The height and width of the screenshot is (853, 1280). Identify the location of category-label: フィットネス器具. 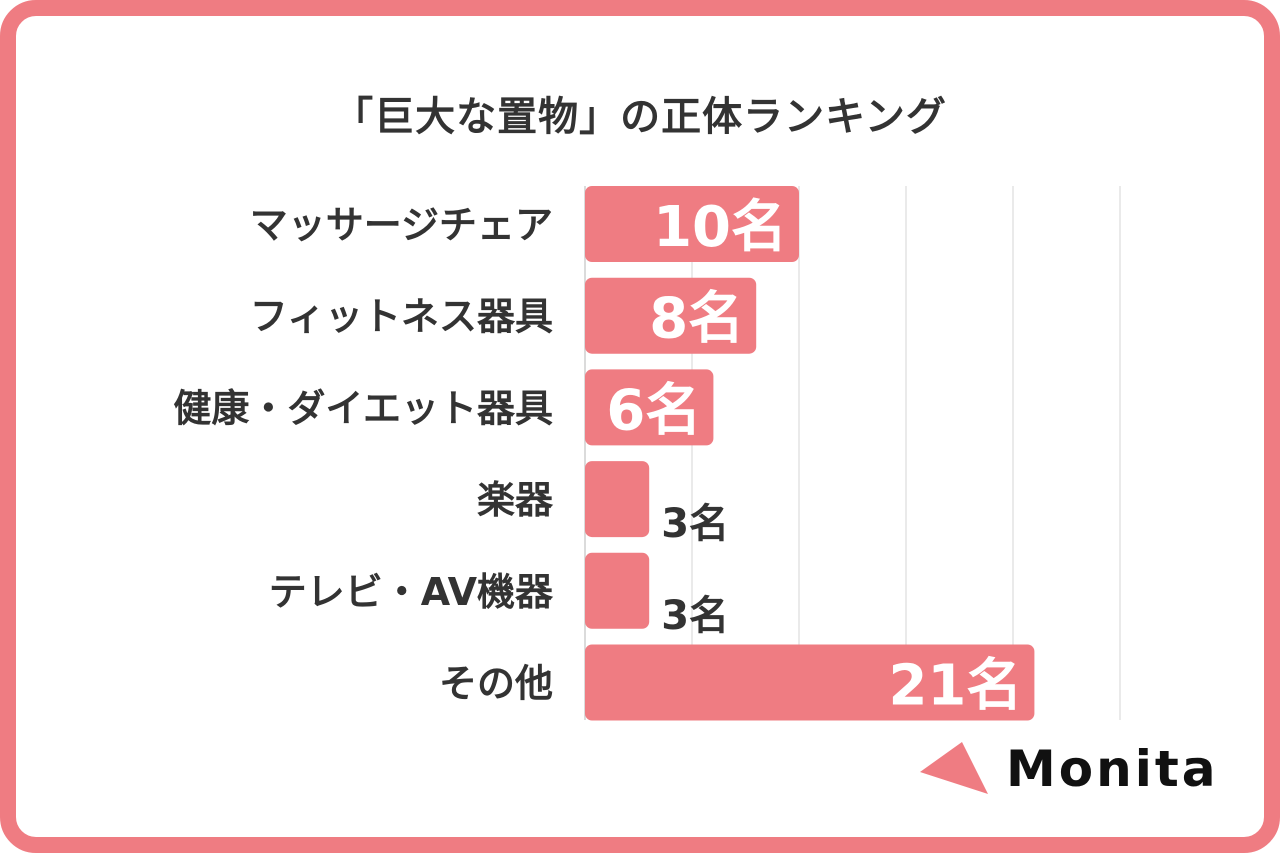
(401, 317).